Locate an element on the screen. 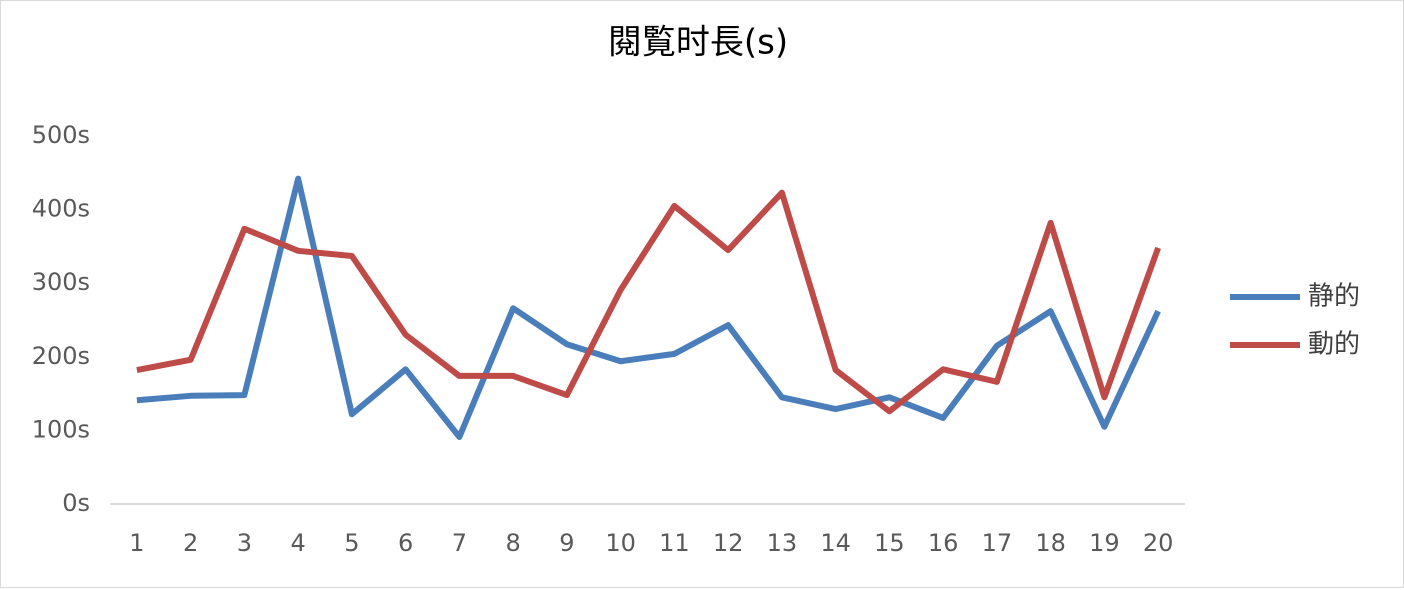 The image size is (1404, 590). x-tick-label: 4 is located at coordinates (297, 543).